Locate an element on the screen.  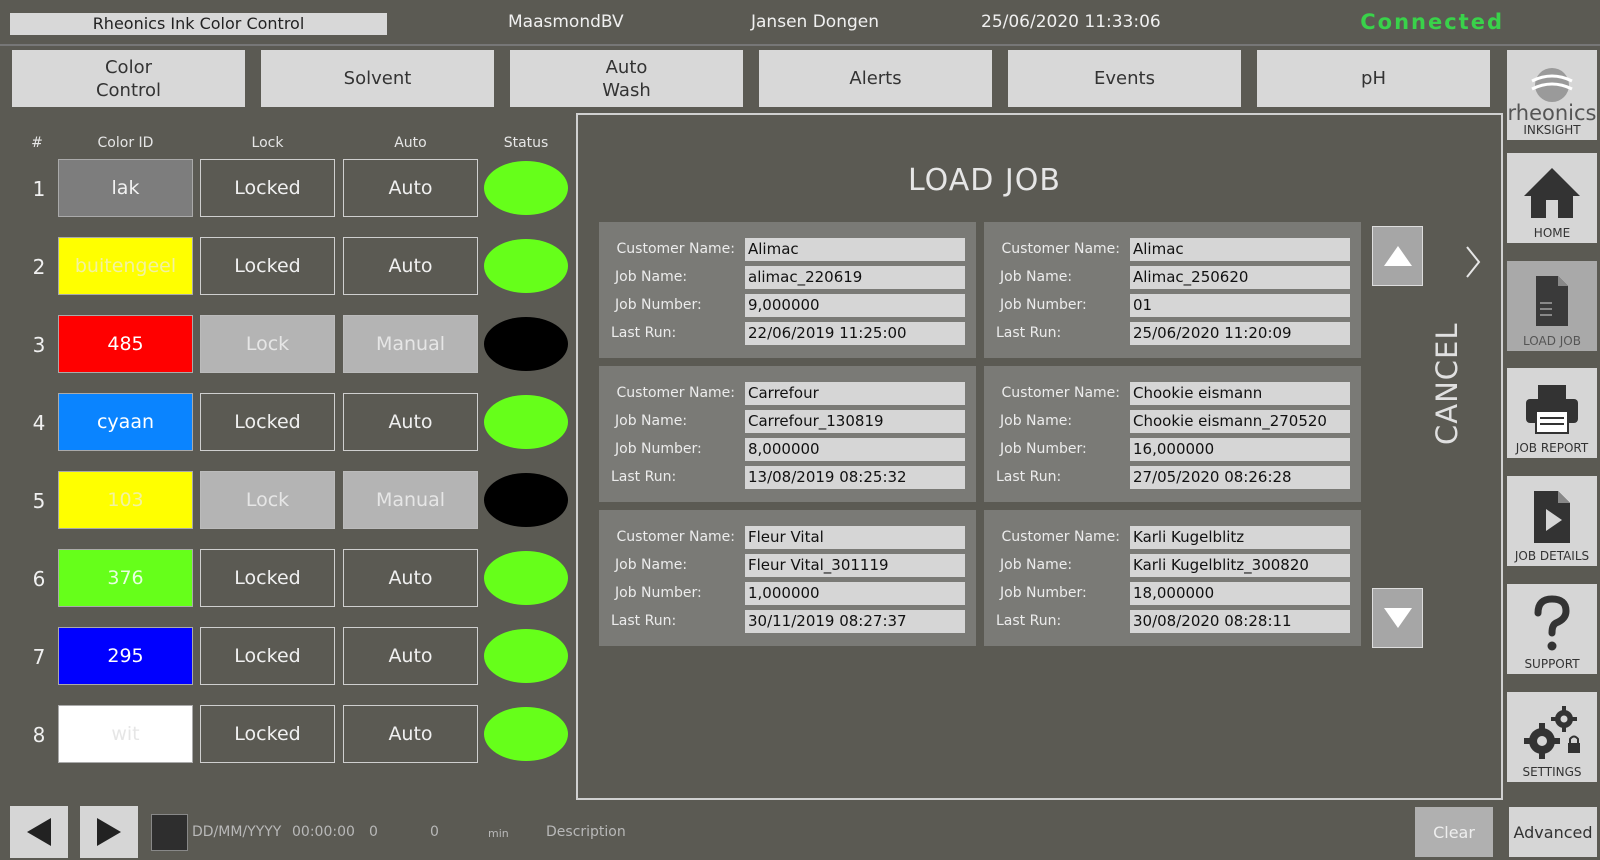
row-number: 2 is located at coordinates (39, 267).